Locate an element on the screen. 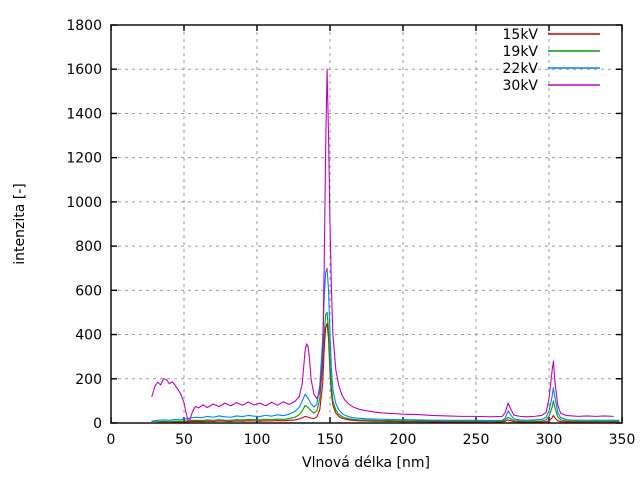  x-tick-label: 250 is located at coordinates (476, 440).